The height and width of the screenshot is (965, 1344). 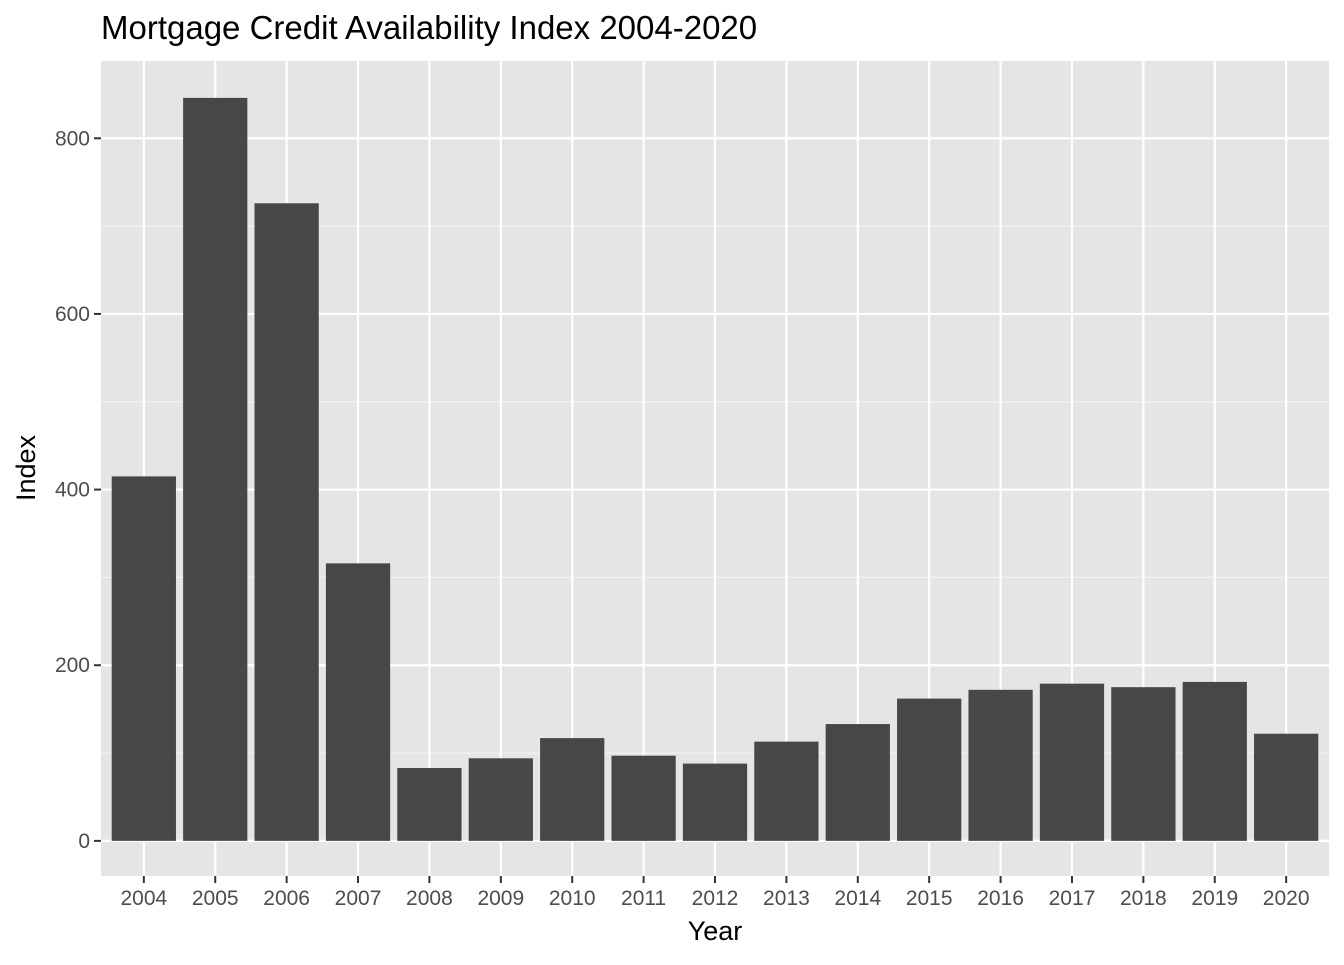 I want to click on x-tick-label: 2005, so click(x=215, y=898).